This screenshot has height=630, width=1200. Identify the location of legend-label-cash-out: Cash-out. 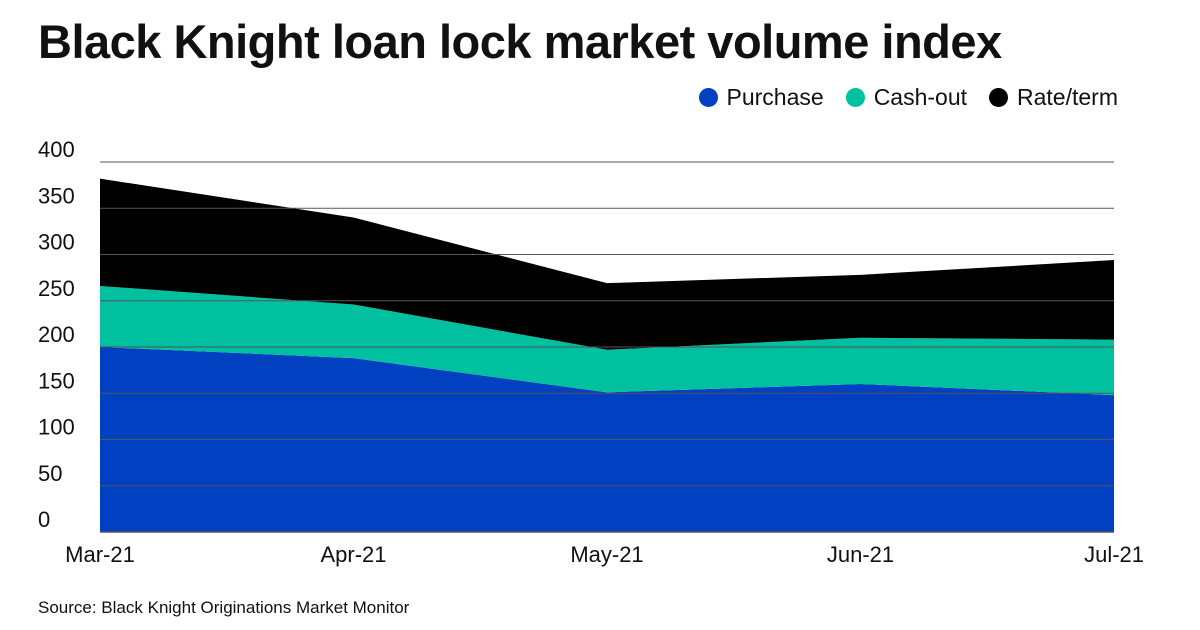
(920, 97).